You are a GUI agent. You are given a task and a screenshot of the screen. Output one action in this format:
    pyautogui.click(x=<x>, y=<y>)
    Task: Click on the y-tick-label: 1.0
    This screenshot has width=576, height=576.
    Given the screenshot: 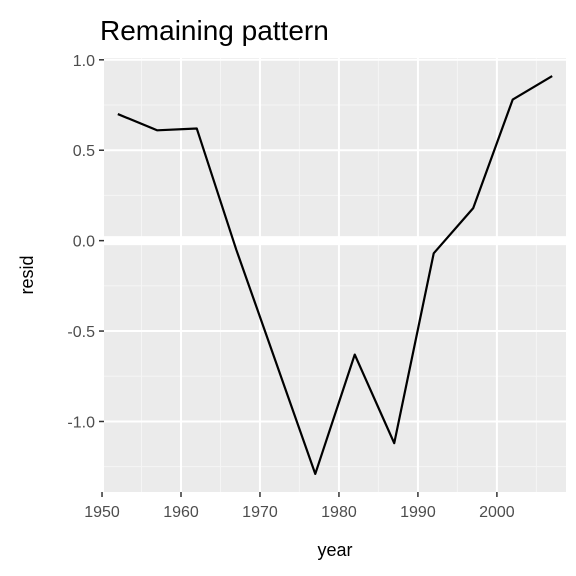 What is the action you would take?
    pyautogui.click(x=84, y=61)
    